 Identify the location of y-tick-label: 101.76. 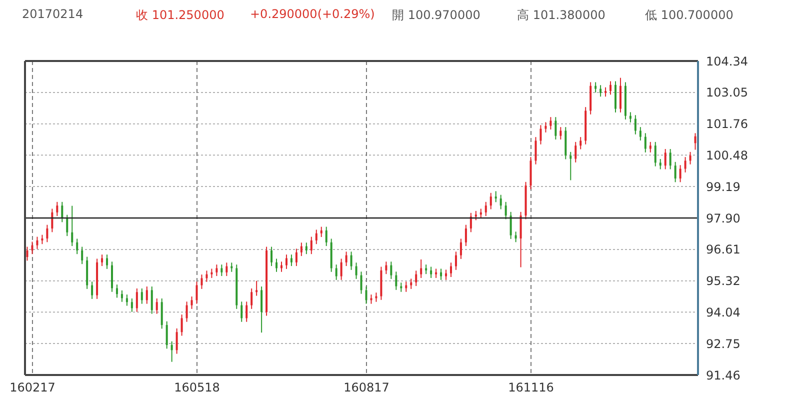
(727, 124).